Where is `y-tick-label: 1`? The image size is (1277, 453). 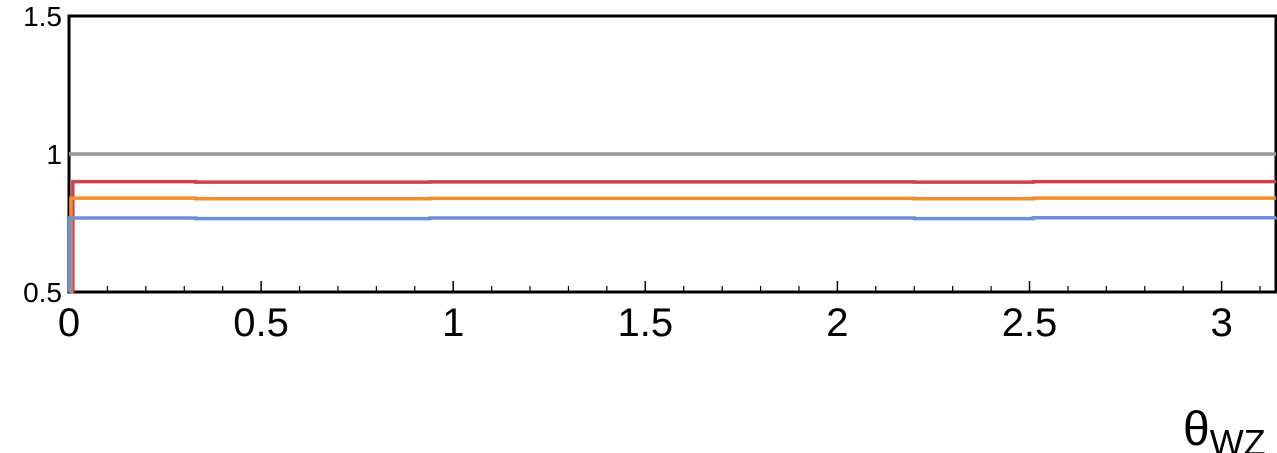 y-tick-label: 1 is located at coordinates (54, 154).